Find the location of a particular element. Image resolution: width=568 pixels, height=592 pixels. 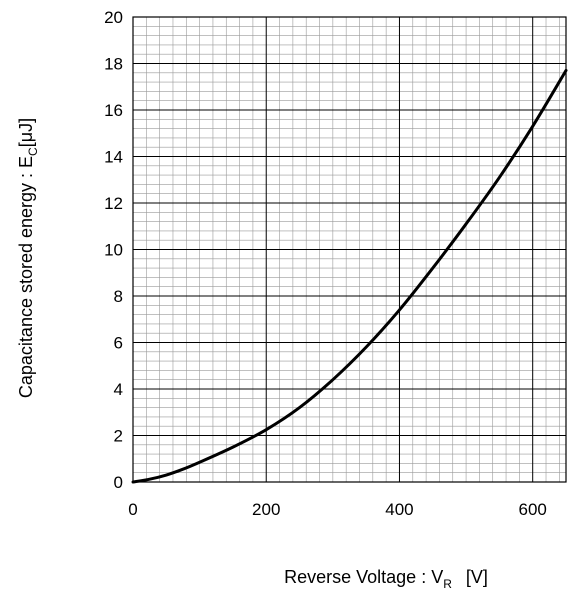

x-axis-title-subscript: R is located at coordinates (447, 584).